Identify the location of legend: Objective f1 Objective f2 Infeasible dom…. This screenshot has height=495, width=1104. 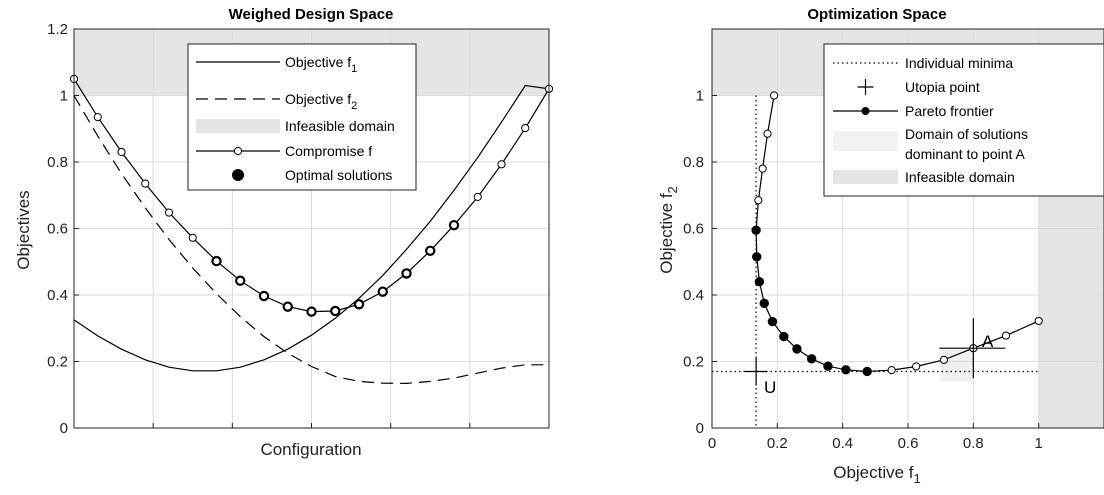
(302, 117).